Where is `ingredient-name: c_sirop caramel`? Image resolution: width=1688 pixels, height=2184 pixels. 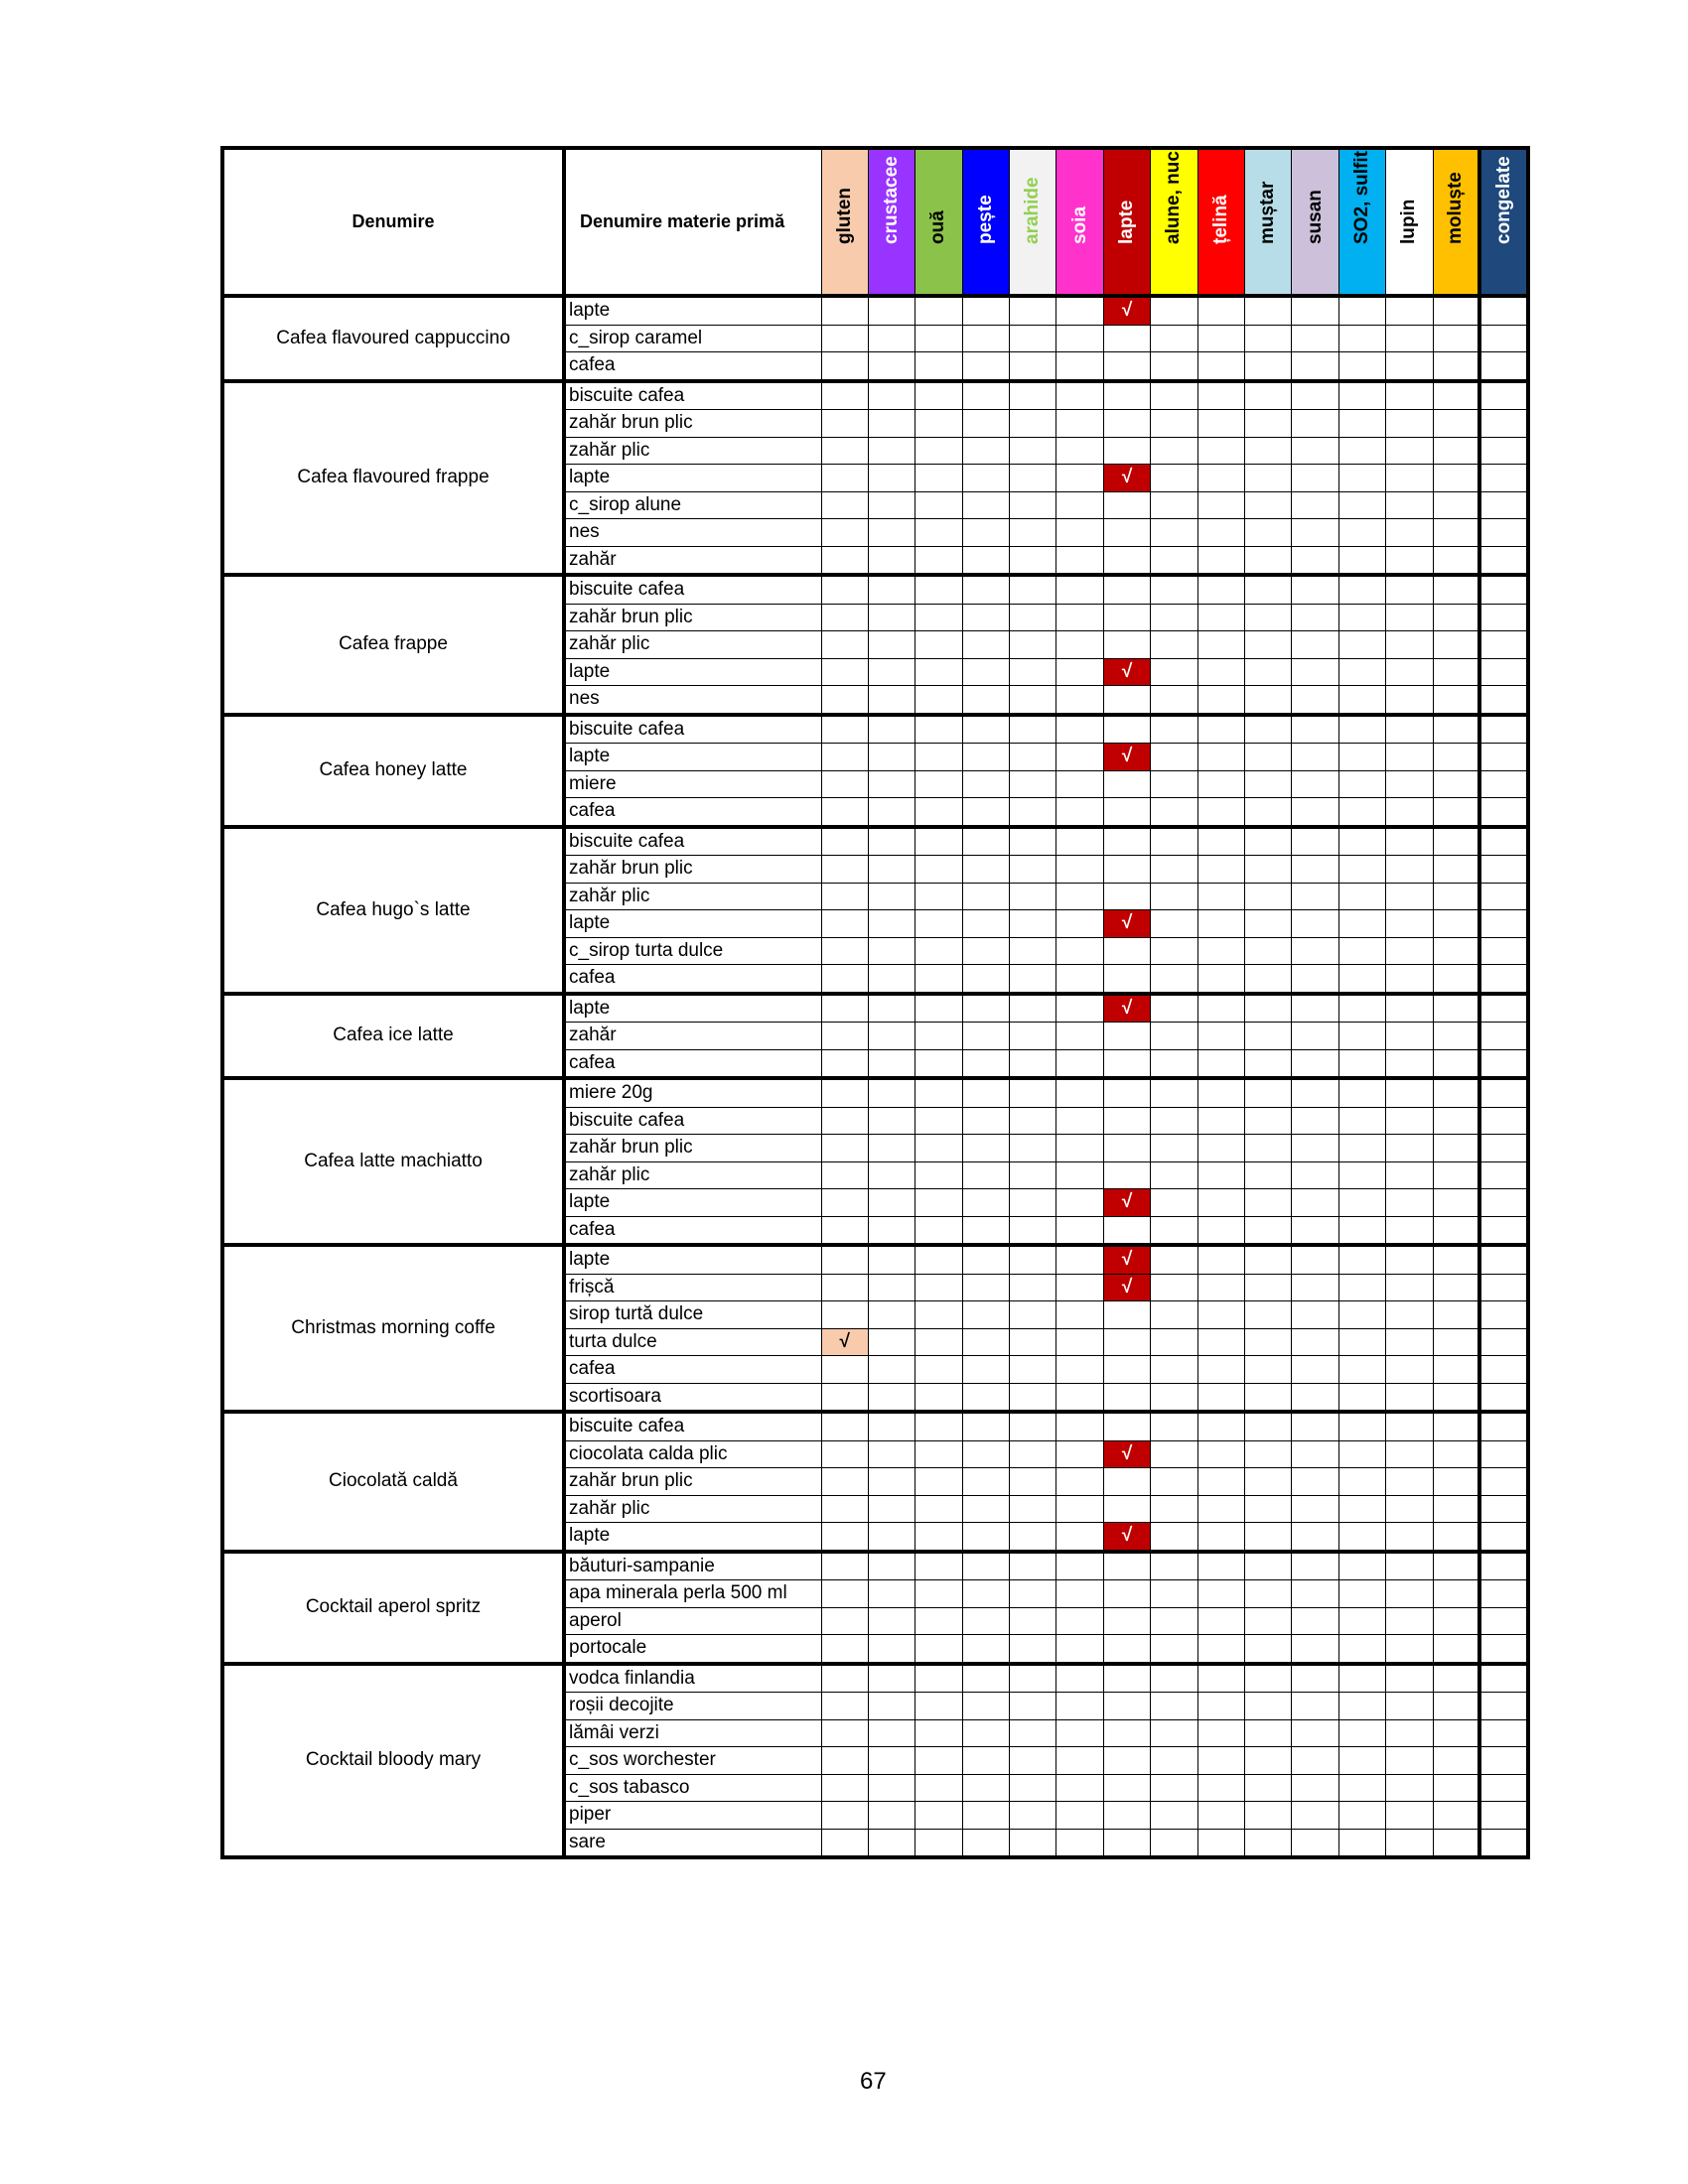 ingredient-name: c_sirop caramel is located at coordinates (692, 338).